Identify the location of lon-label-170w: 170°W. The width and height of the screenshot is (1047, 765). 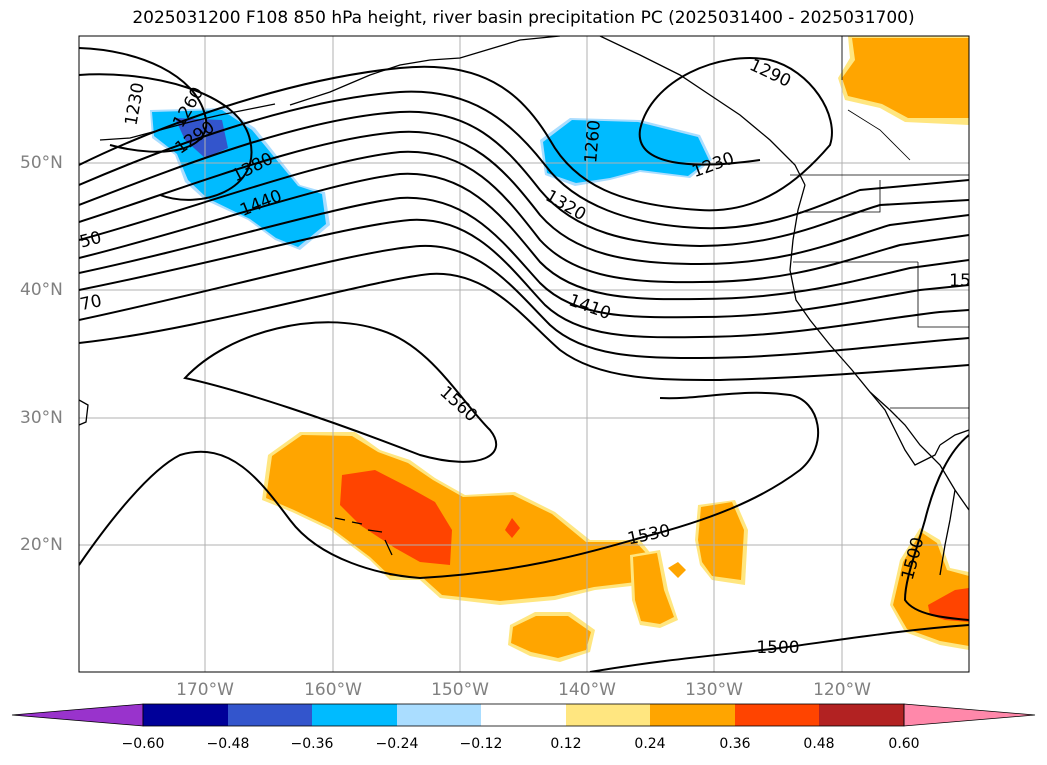
(205, 690).